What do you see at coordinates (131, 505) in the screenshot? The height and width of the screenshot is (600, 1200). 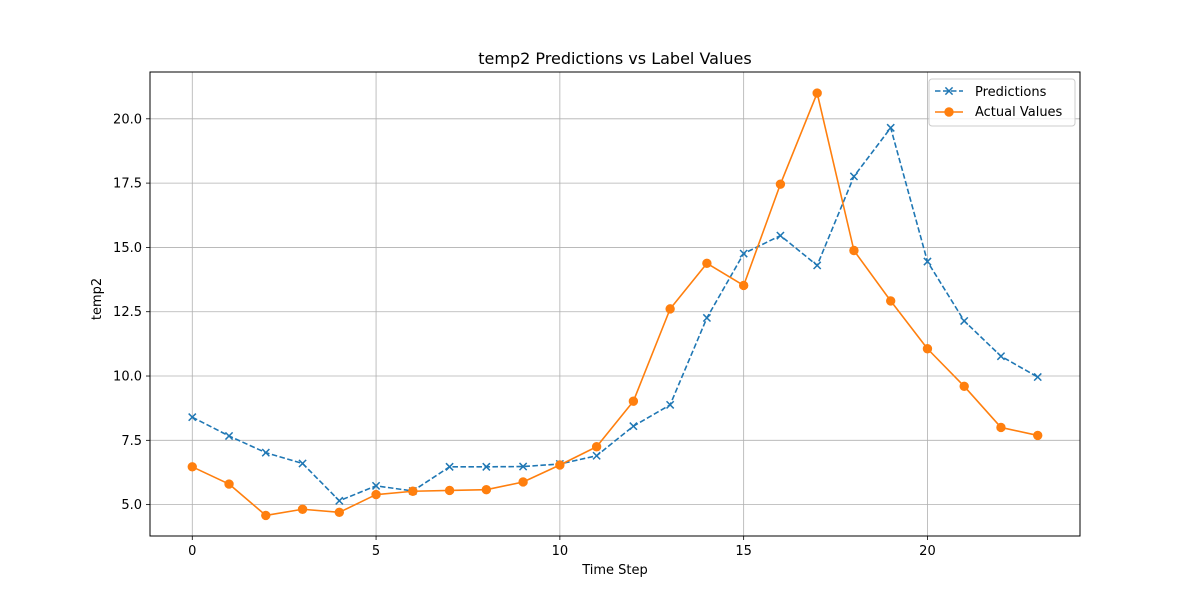 I see `y-tick-label: 5.0` at bounding box center [131, 505].